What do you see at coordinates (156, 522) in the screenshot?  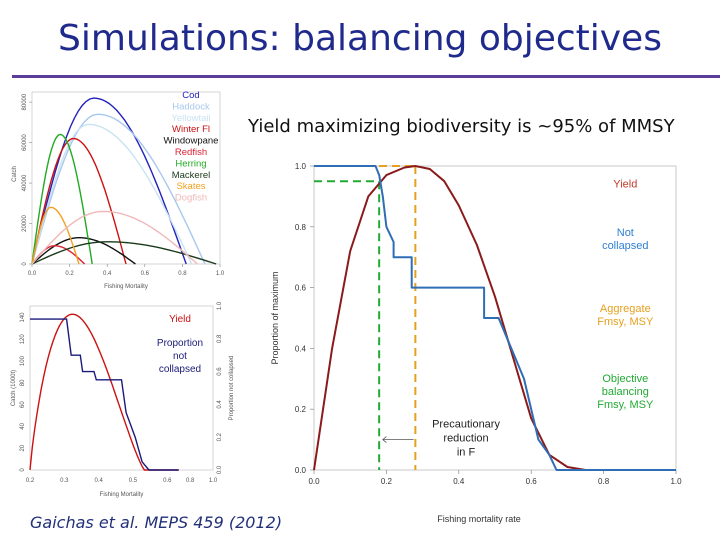 I see `citation: Gaichas et al. MEPS 459 (2012)` at bounding box center [156, 522].